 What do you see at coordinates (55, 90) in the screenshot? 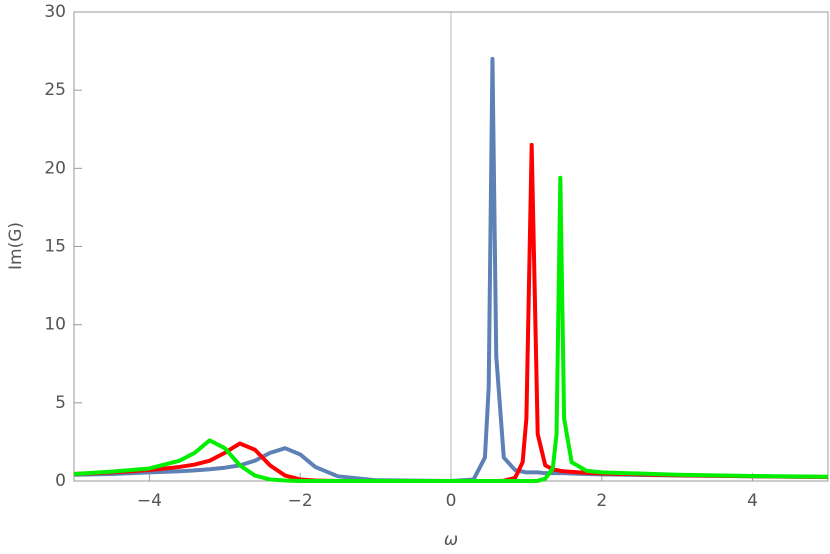
I see `y-tick-label: 25` at bounding box center [55, 90].